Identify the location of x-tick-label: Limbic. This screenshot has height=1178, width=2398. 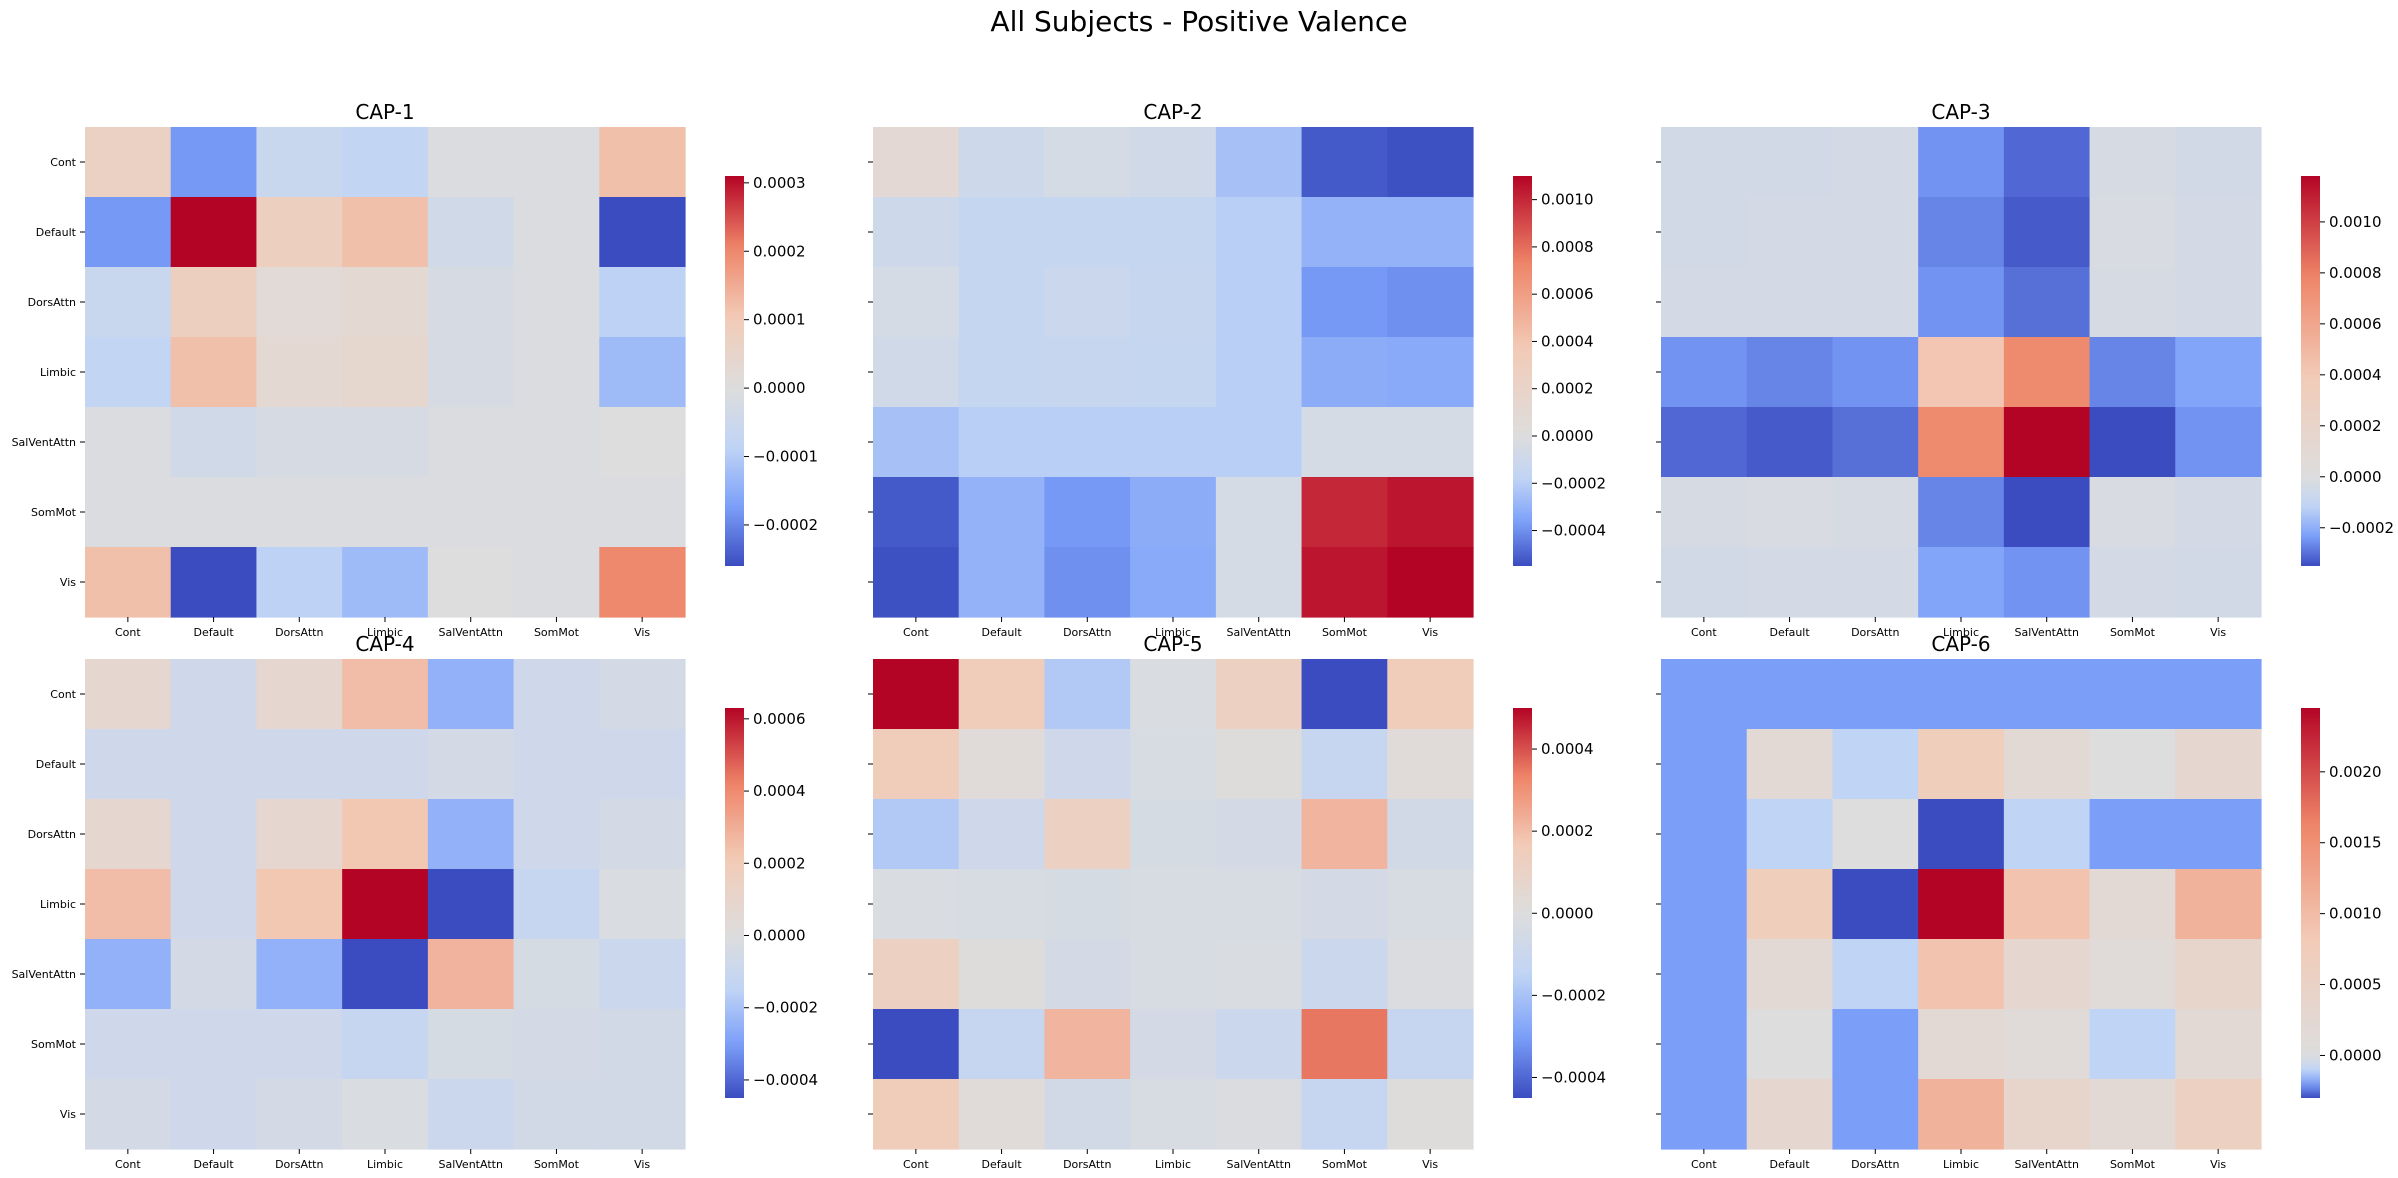
(1173, 1164).